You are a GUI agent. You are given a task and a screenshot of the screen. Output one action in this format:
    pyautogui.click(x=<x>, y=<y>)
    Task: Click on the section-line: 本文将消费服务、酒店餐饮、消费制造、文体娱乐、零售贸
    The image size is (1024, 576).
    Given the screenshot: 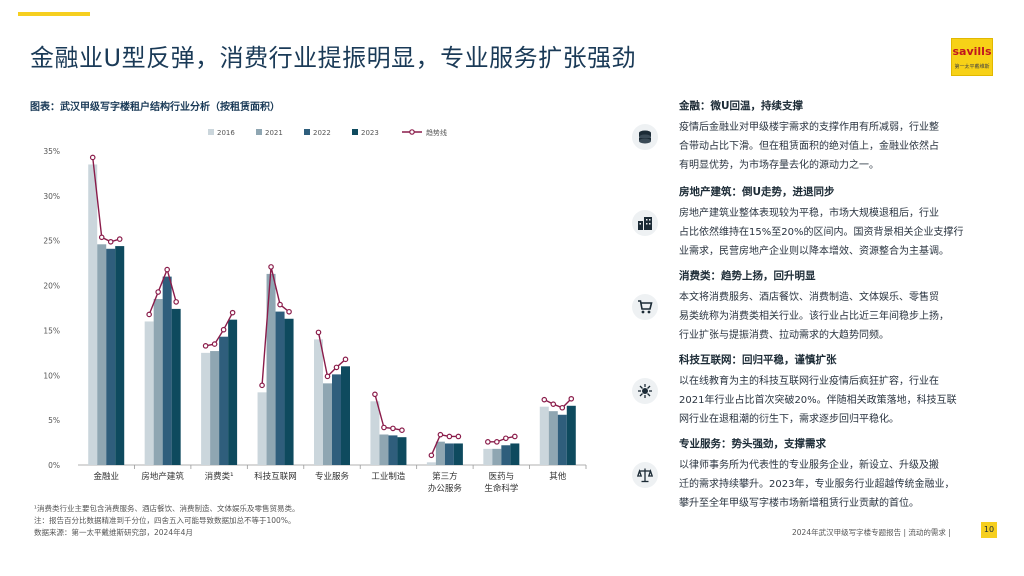 What is the action you would take?
    pyautogui.click(x=809, y=297)
    